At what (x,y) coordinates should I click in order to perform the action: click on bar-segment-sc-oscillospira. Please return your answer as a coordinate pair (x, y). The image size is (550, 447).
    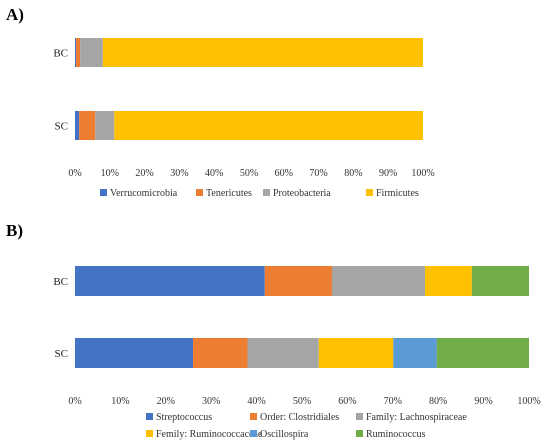
    Looking at the image, I should click on (415, 353).